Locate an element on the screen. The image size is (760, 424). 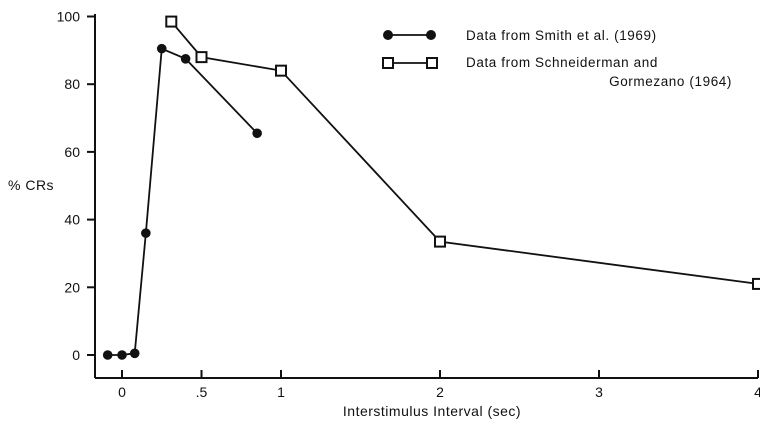
legend-marker-schneiderman-right is located at coordinates (432, 63).